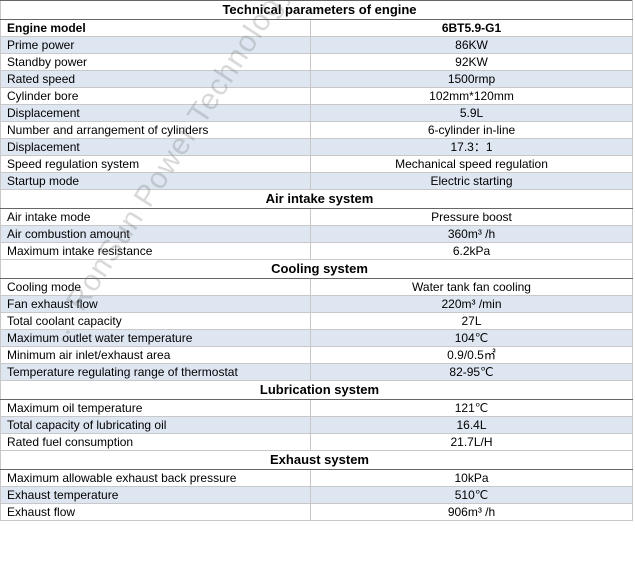 The width and height of the screenshot is (635, 568). I want to click on table-row: Engine model 6BT5.9-G1, so click(316, 28).